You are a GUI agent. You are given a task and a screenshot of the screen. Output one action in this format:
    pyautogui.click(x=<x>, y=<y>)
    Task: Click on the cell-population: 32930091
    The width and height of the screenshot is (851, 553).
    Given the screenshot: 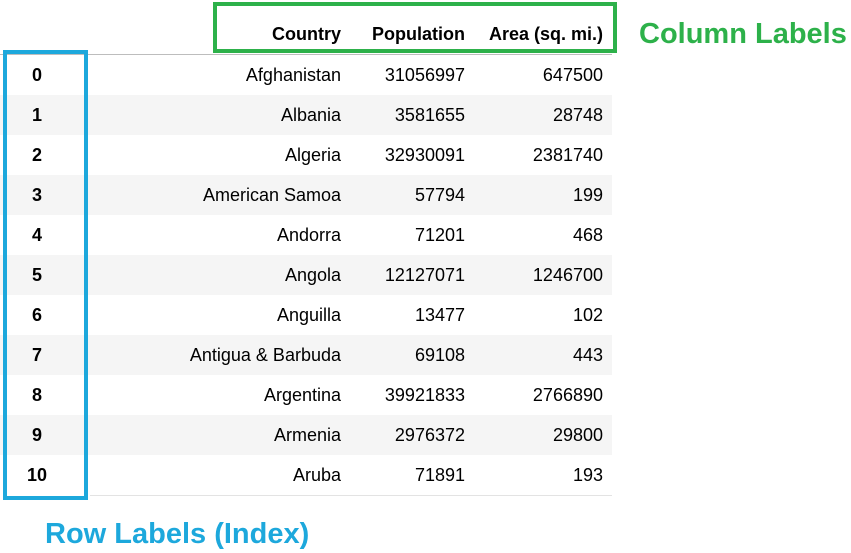 What is the action you would take?
    pyautogui.click(x=424, y=155)
    